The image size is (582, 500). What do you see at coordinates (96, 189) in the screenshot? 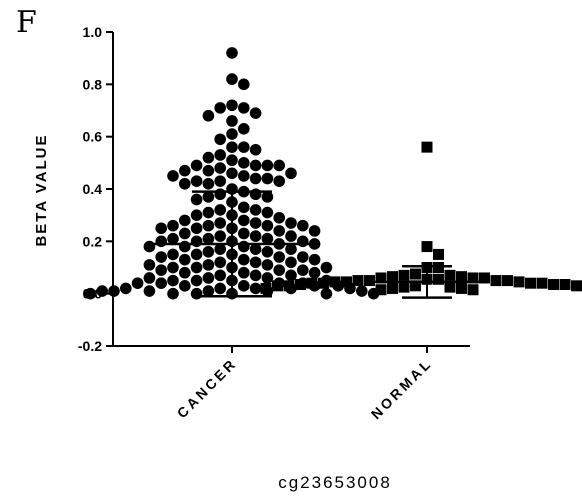
I see `y-axis: -0.20.00.20.40.60.81.0` at bounding box center [96, 189].